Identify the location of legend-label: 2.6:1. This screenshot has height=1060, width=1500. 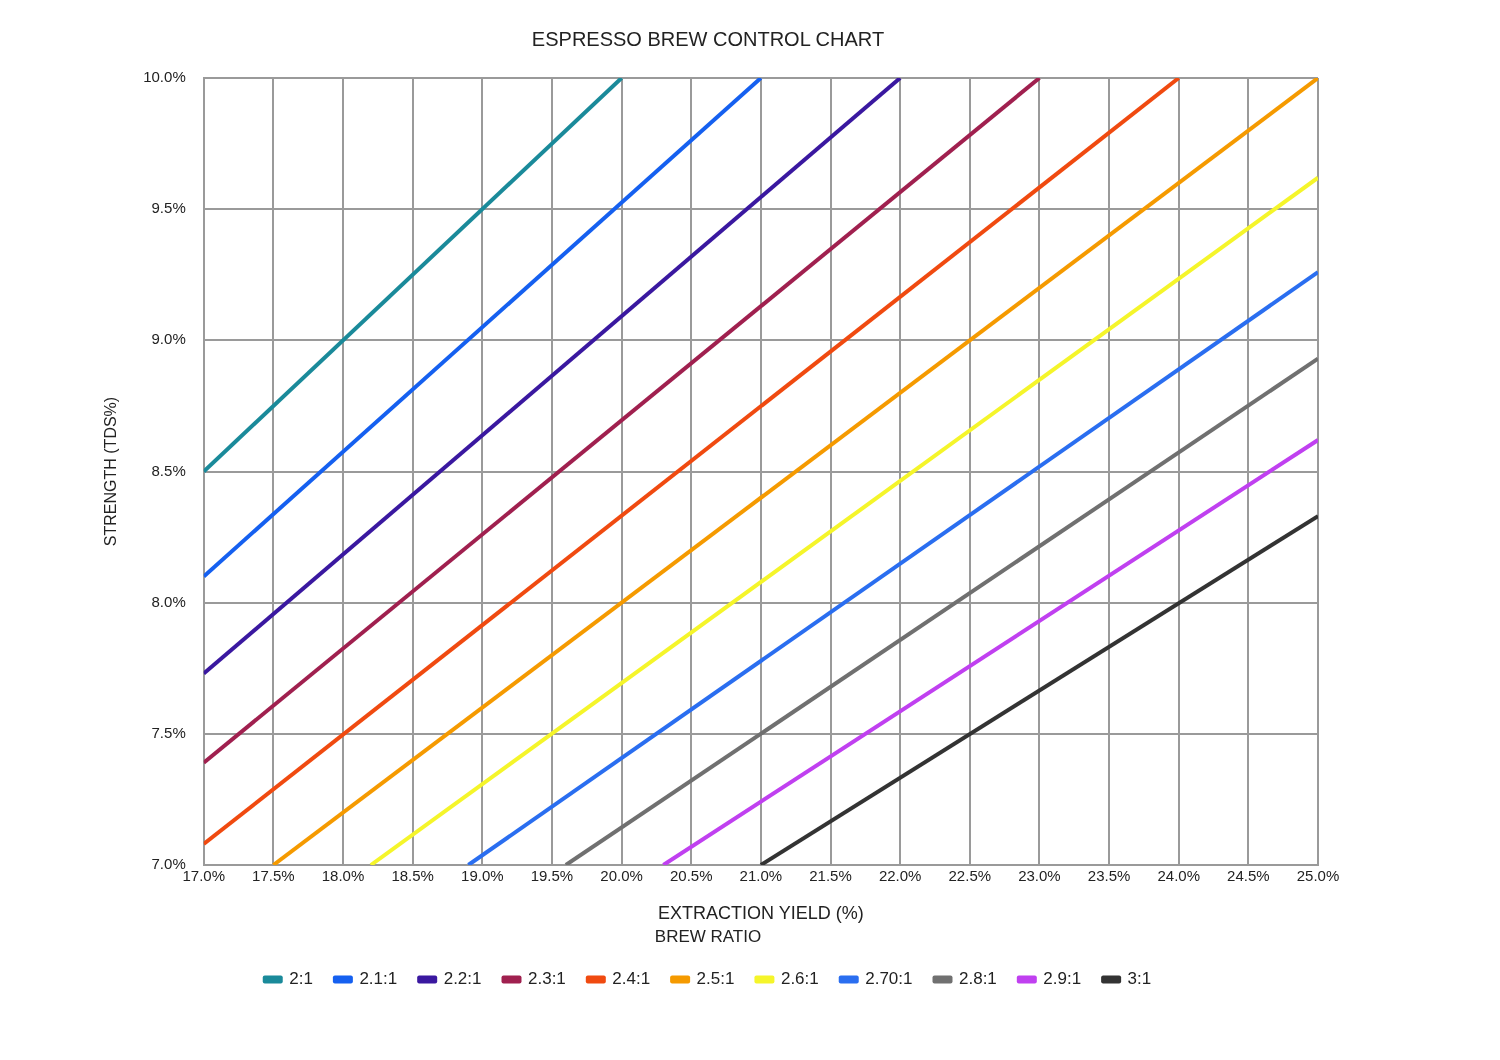
(799, 979).